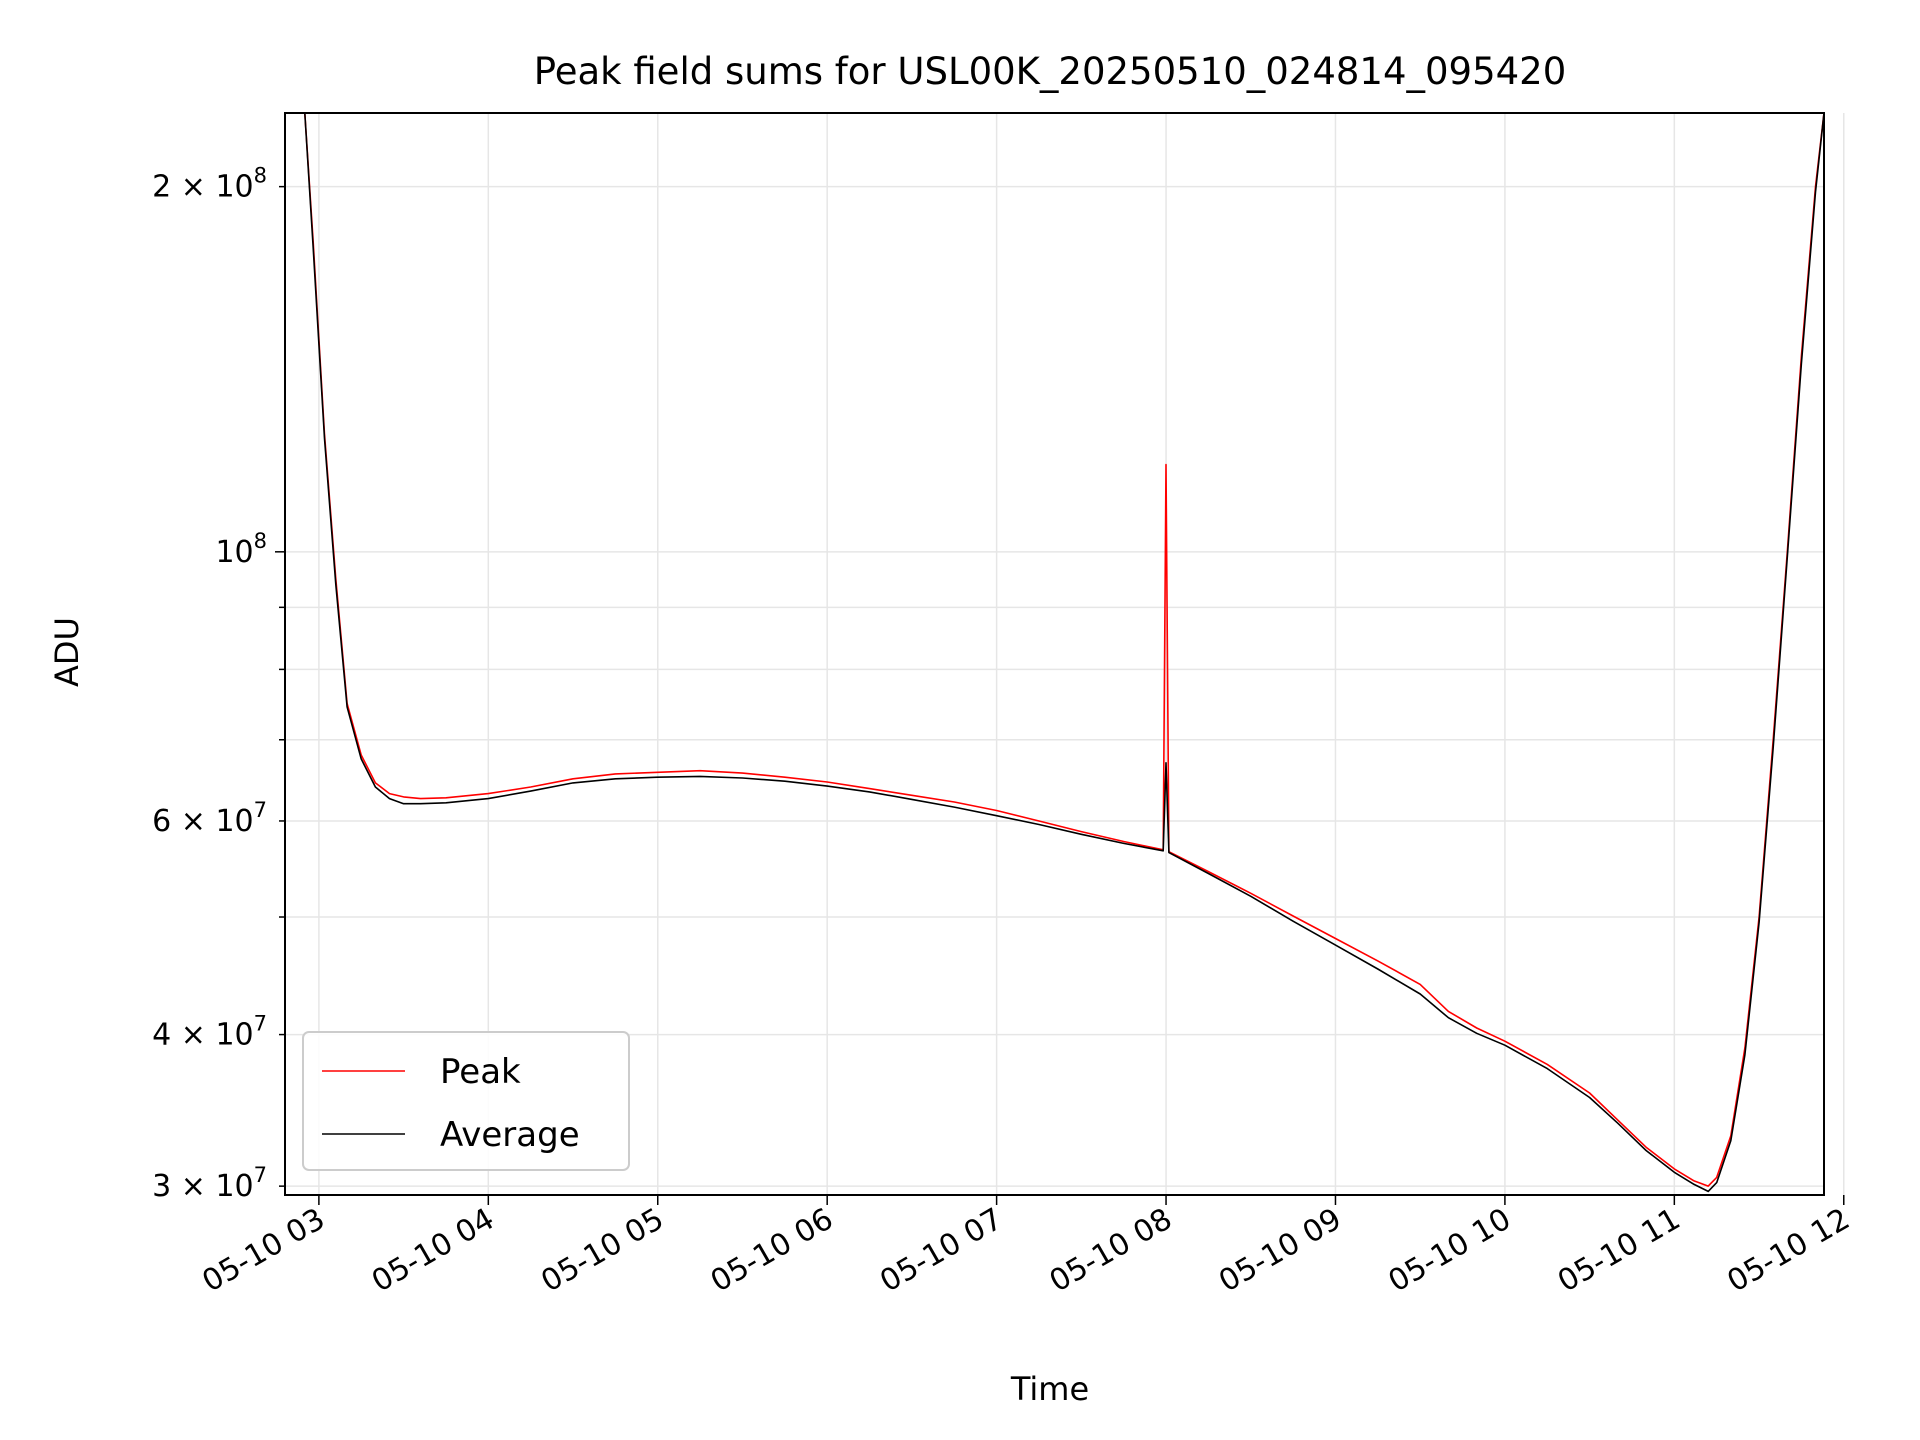  I want to click on y-tick-base: 10, so click(234, 552).